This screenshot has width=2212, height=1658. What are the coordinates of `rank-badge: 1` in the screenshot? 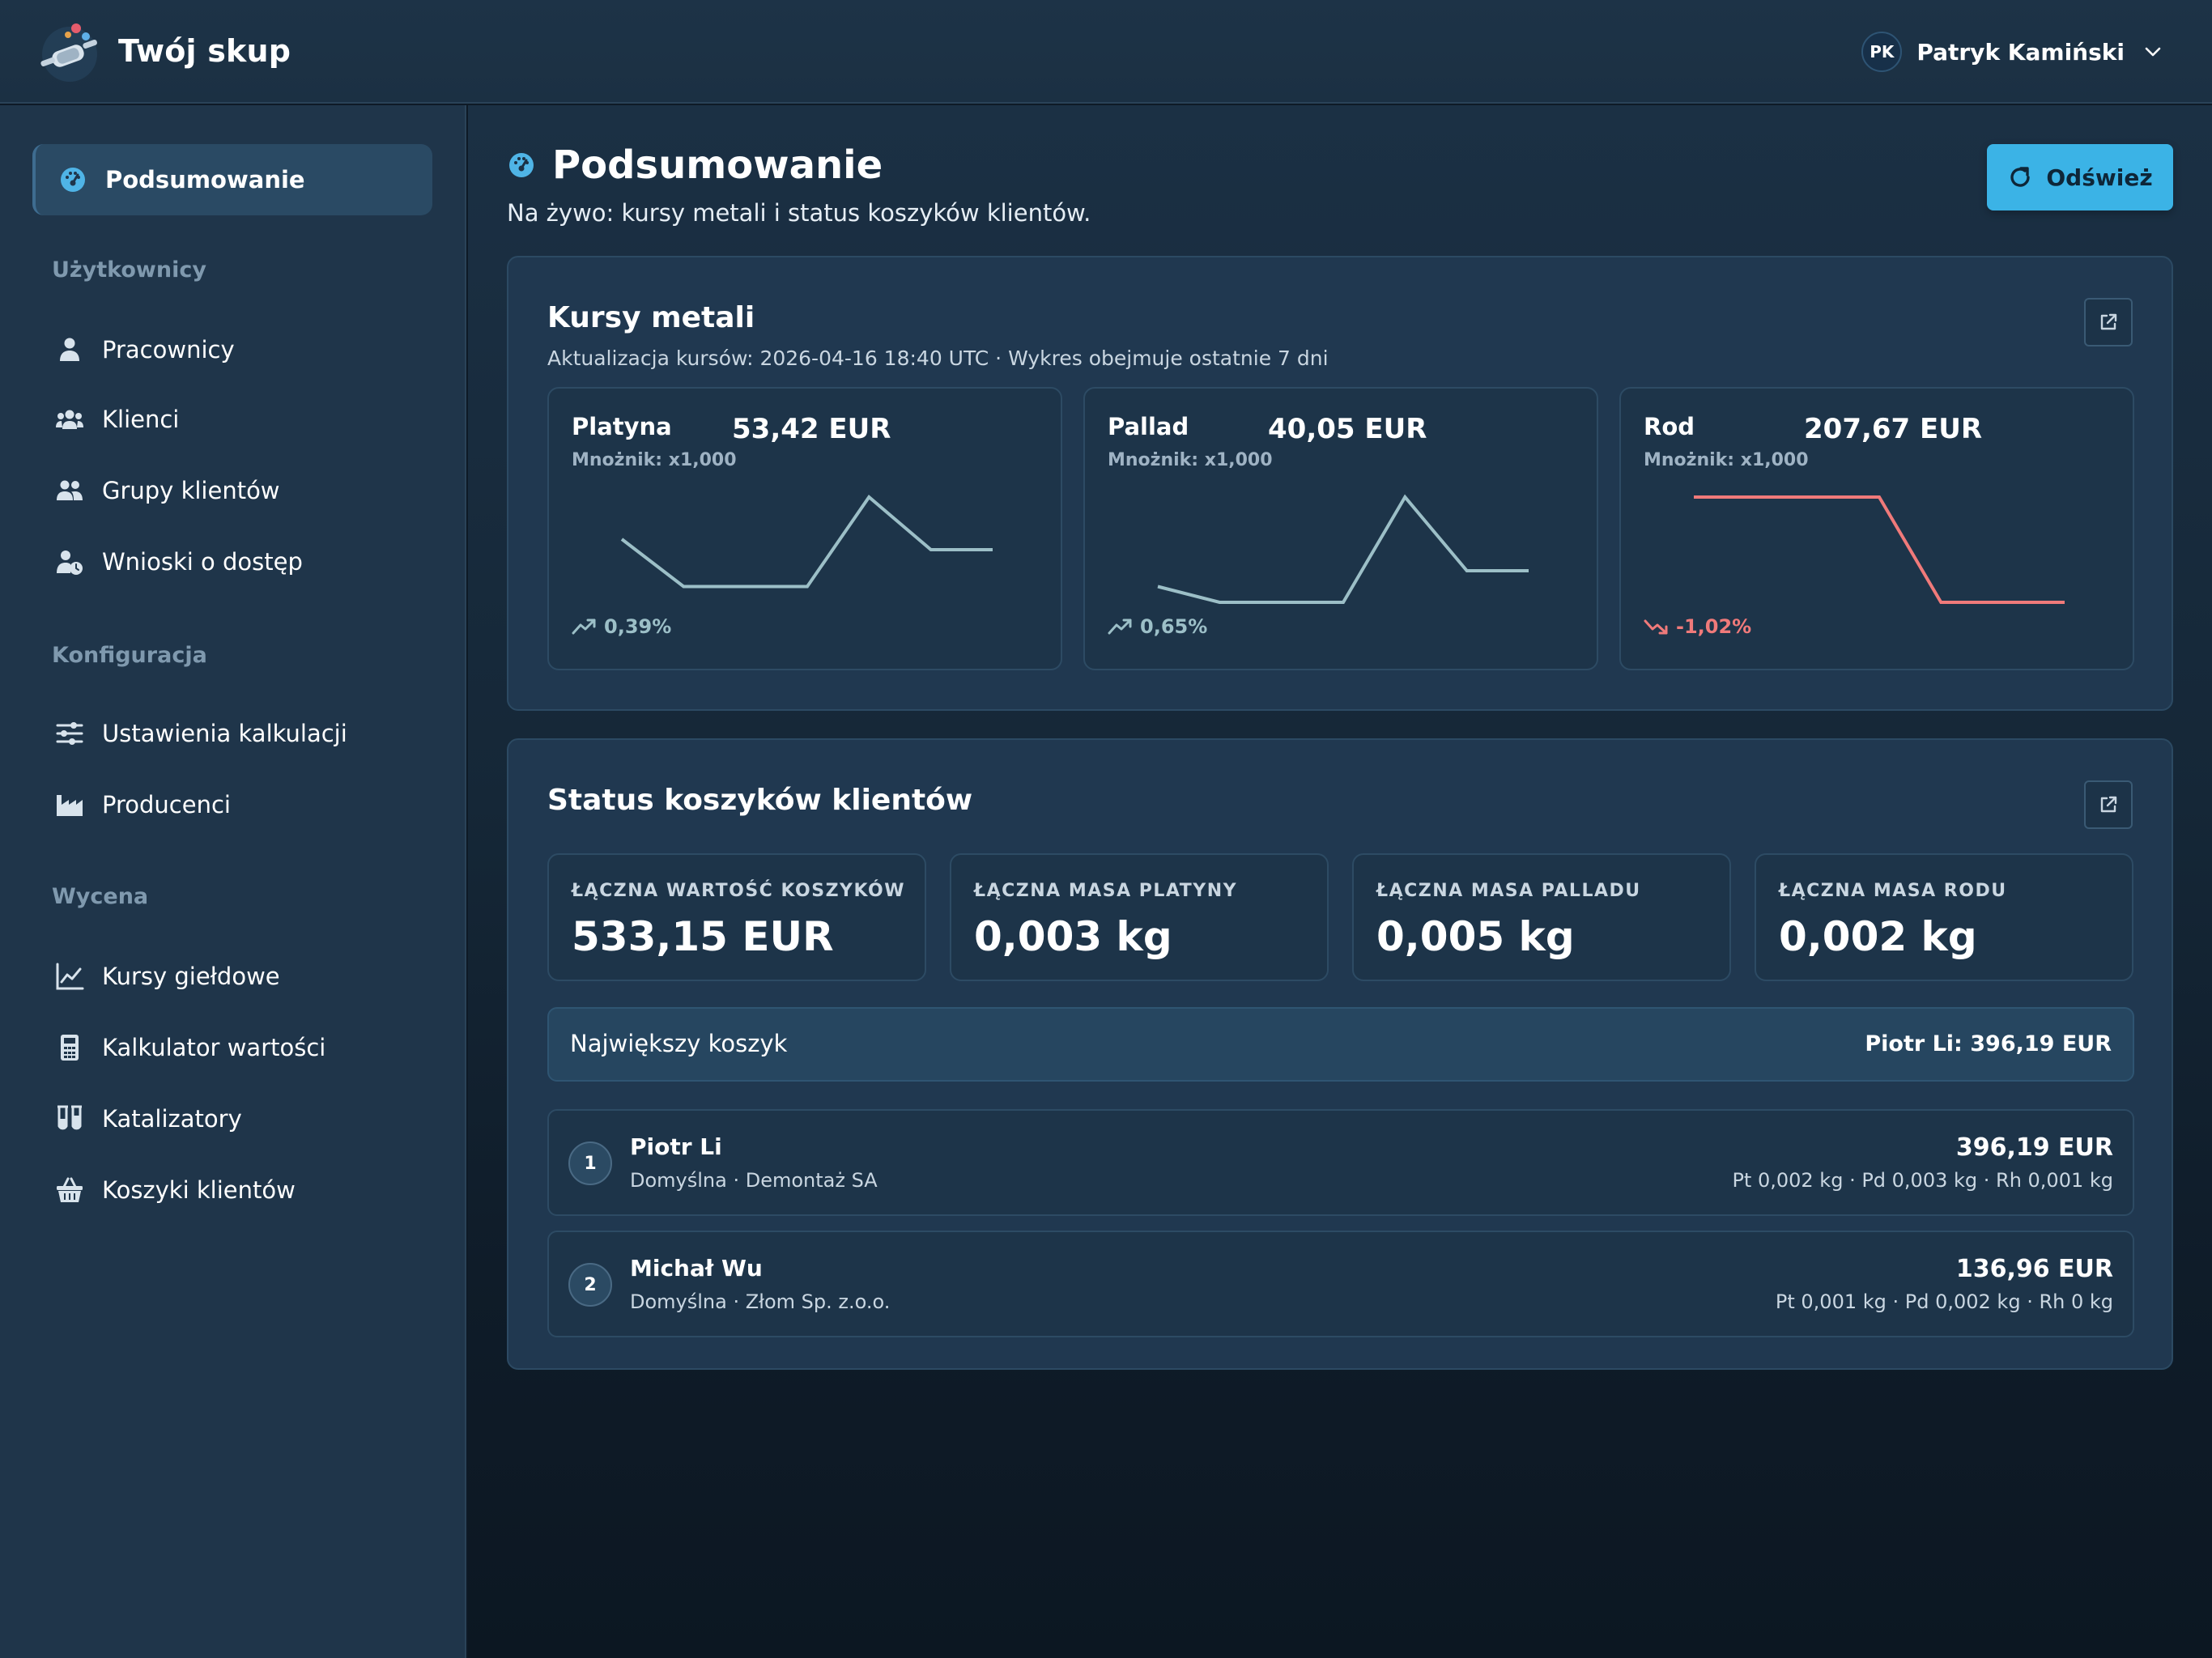 It's located at (590, 1163).